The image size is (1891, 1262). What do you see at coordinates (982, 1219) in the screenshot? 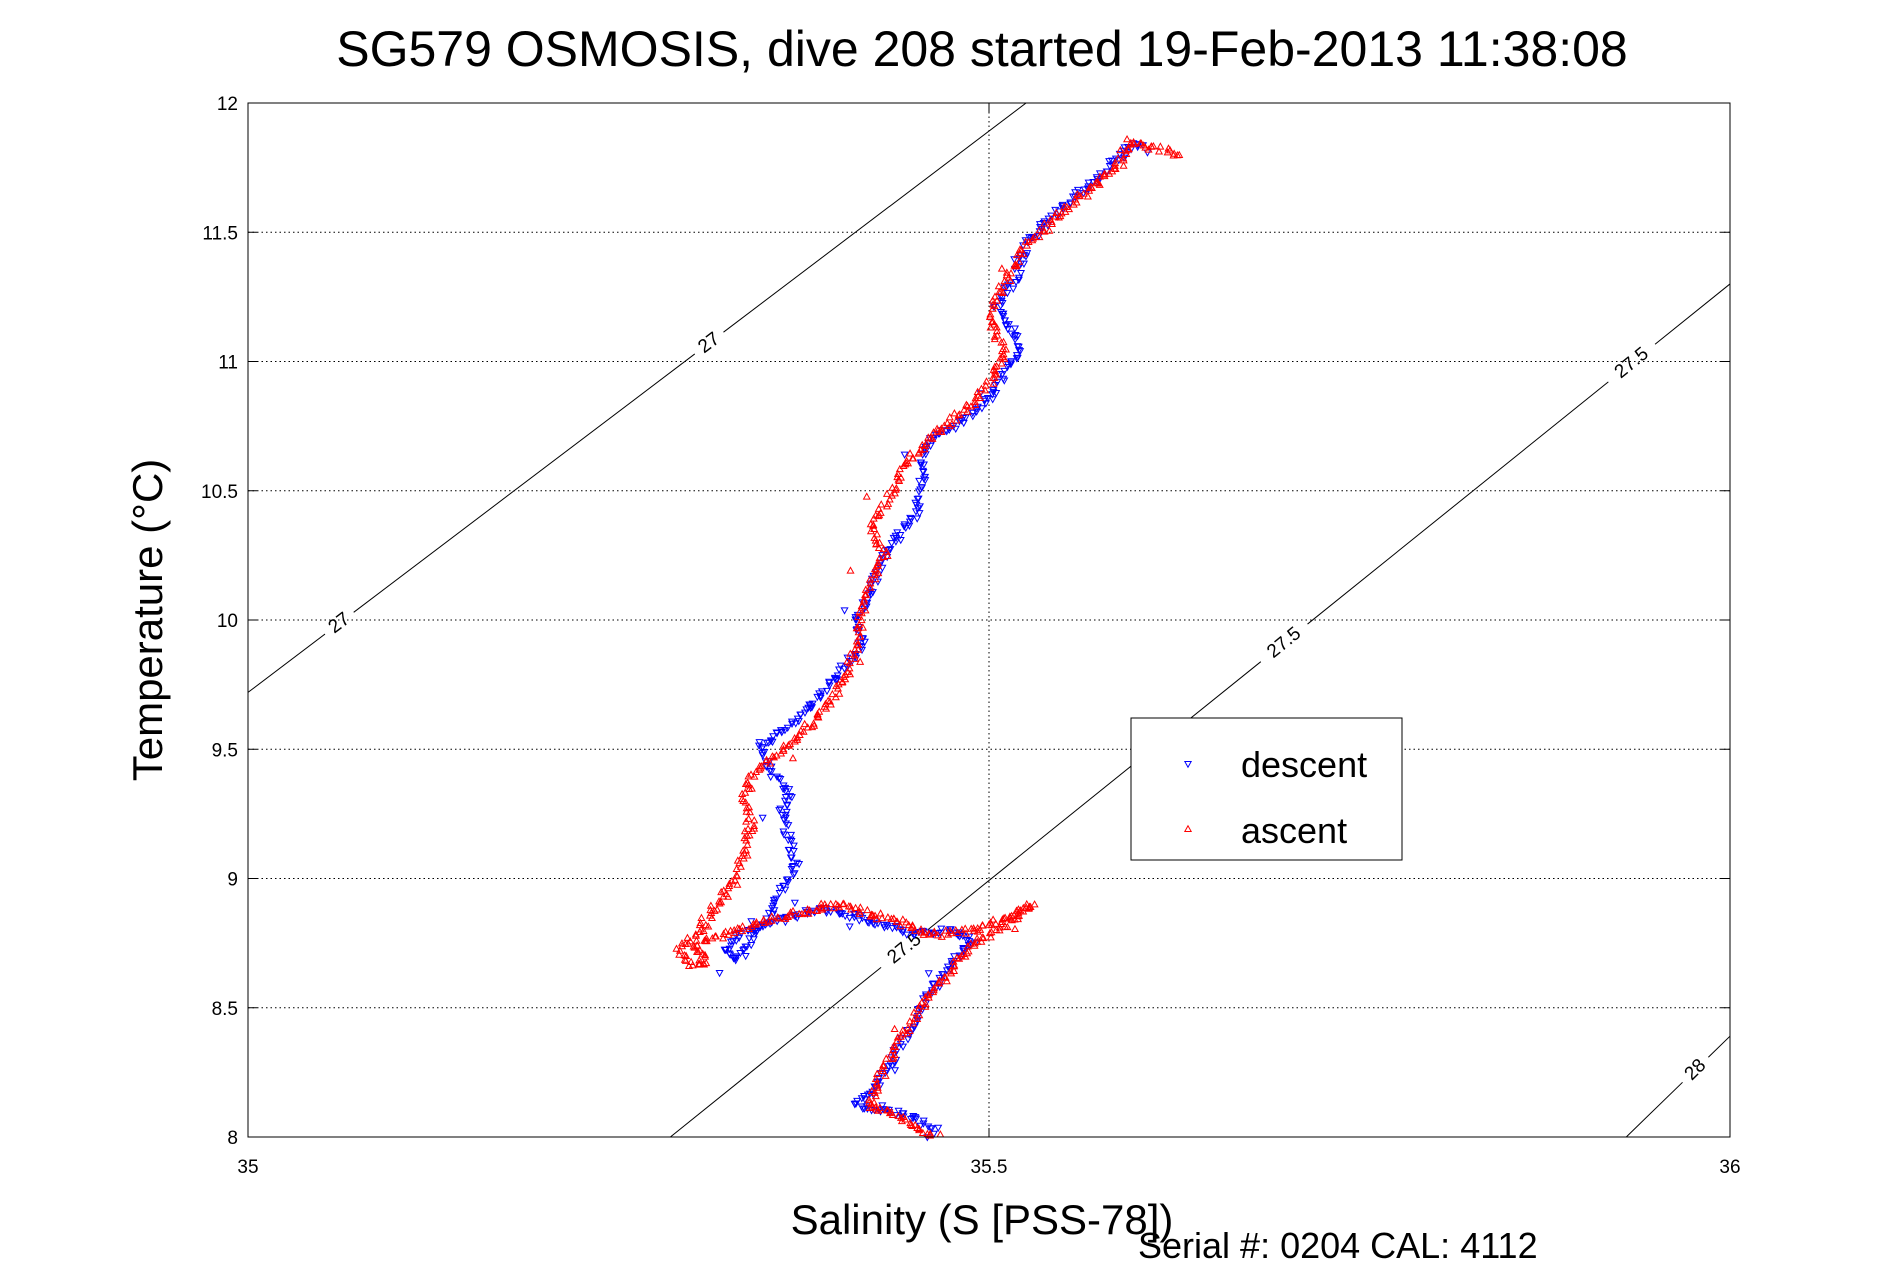
I see `x-axis-label: Salinity (S [PSS-78])` at bounding box center [982, 1219].